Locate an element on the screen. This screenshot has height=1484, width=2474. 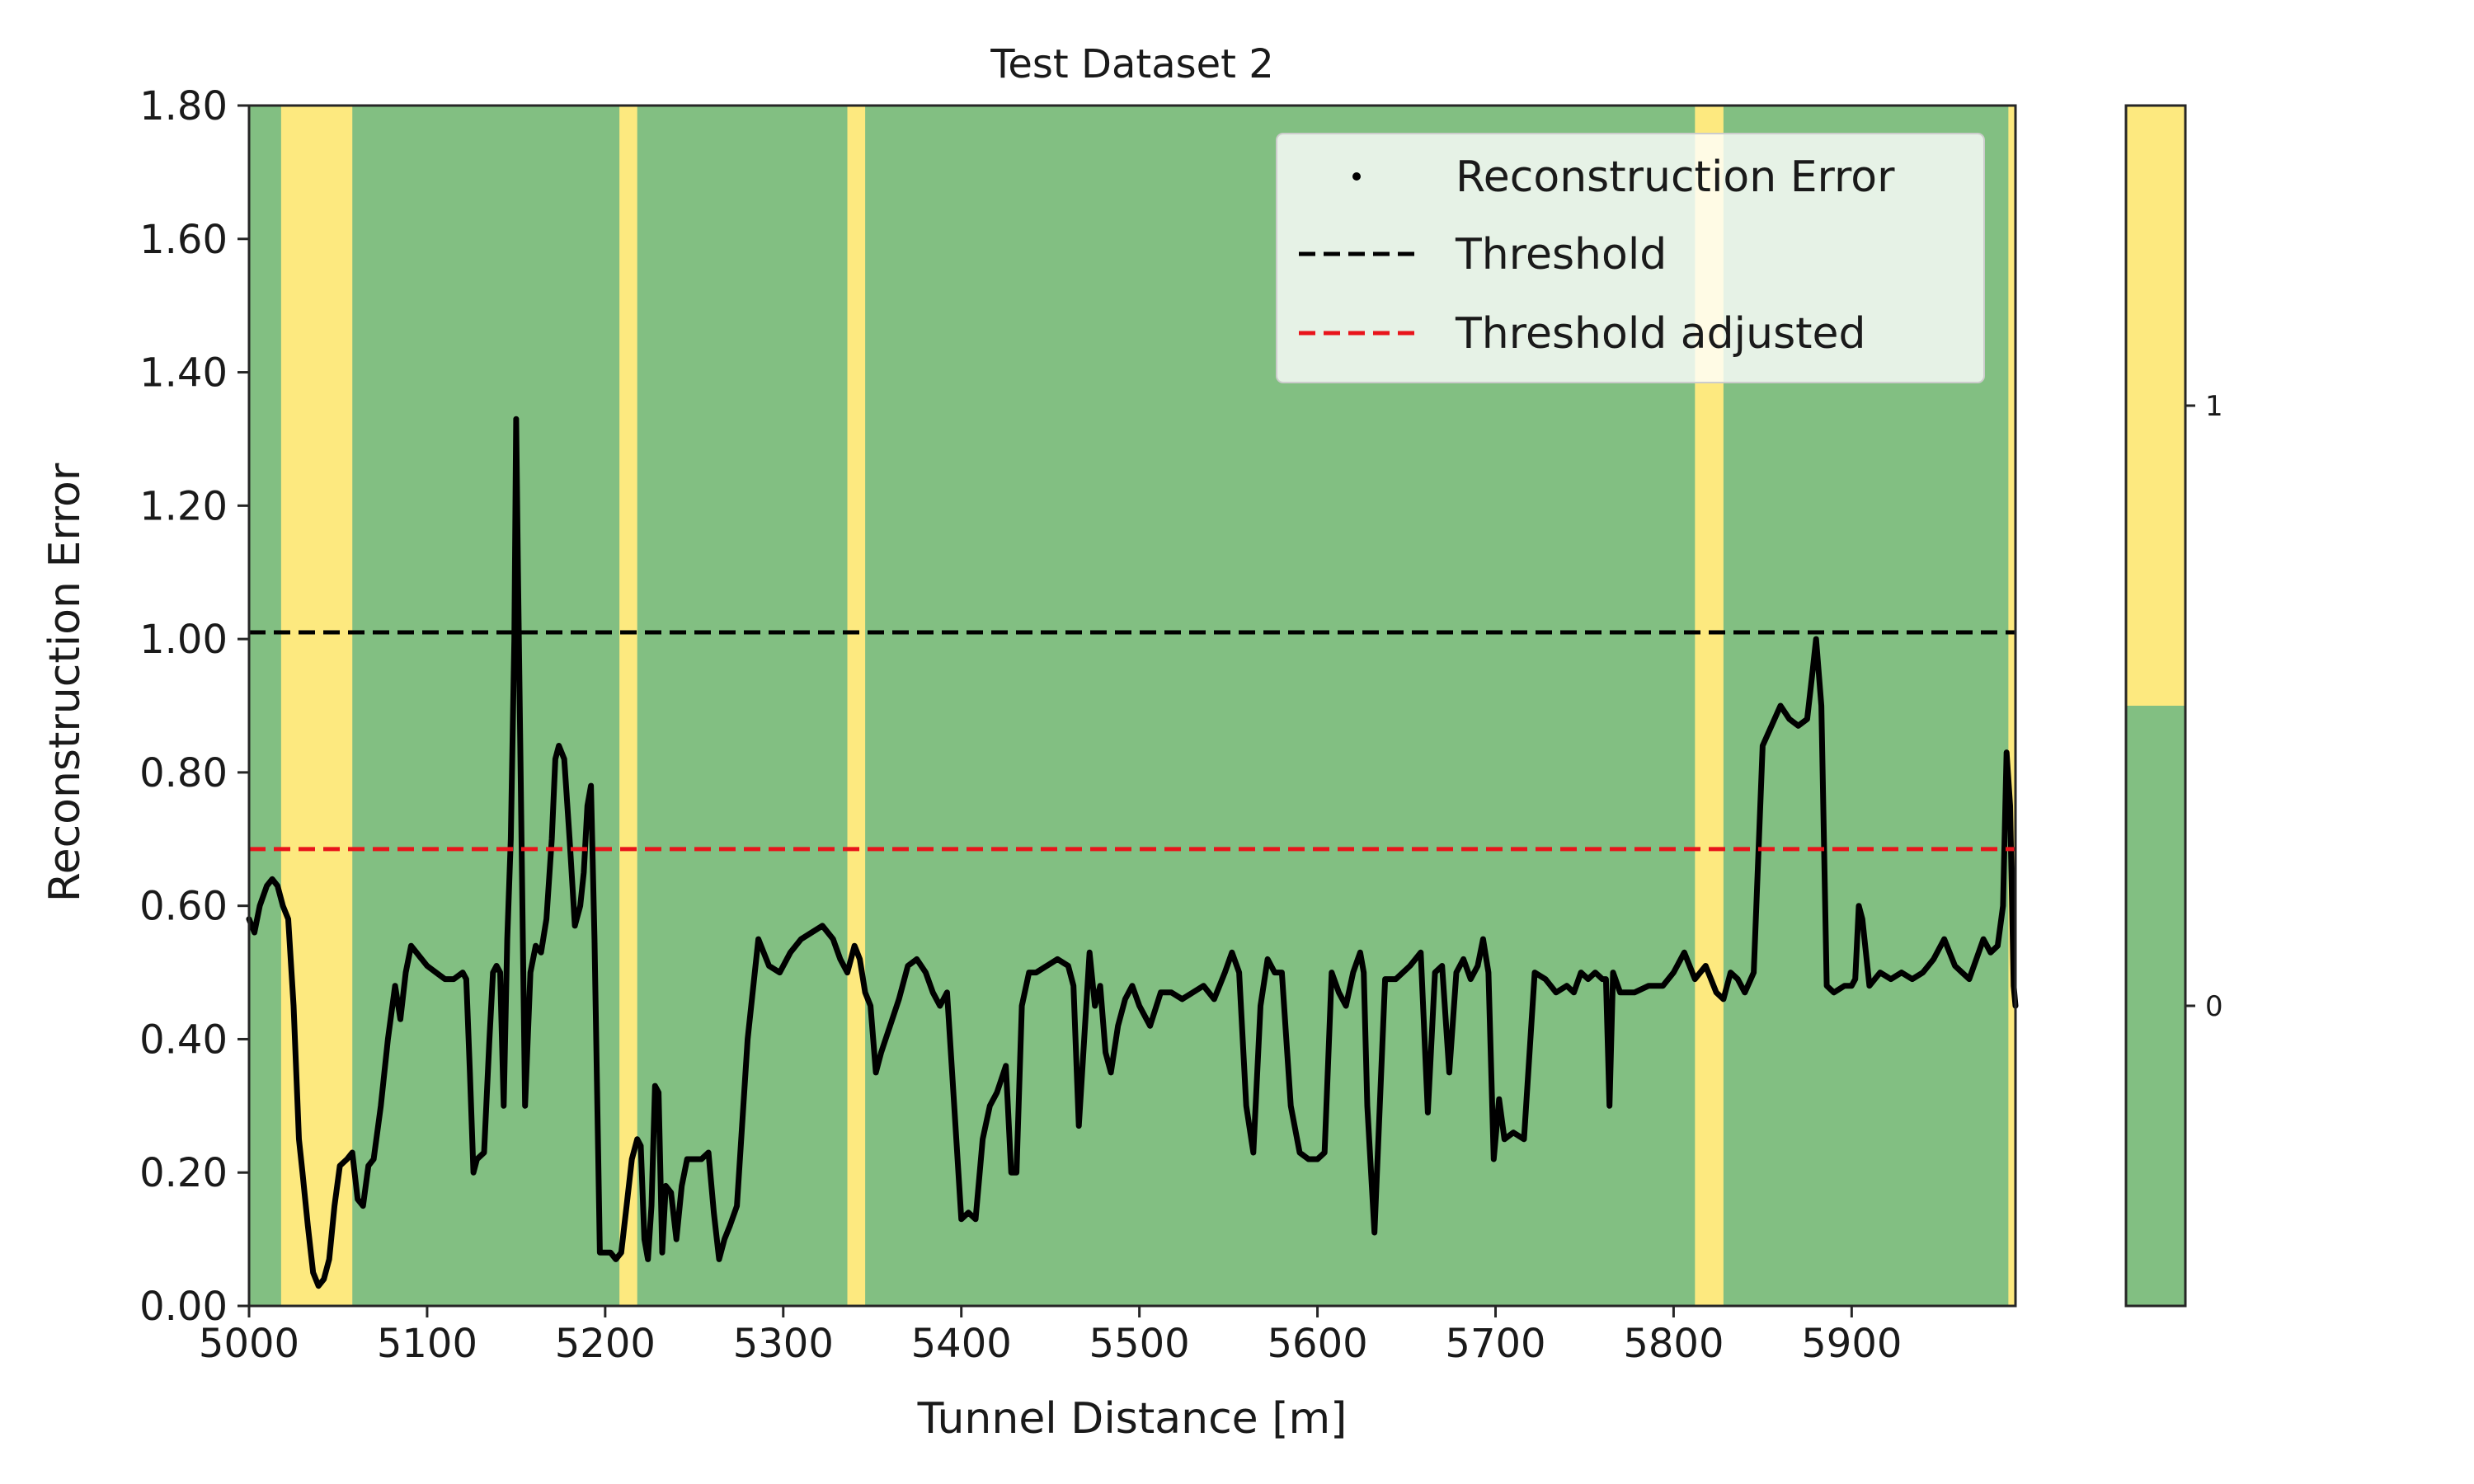
y-tick-label-7: 1.40 is located at coordinates (183, 373).